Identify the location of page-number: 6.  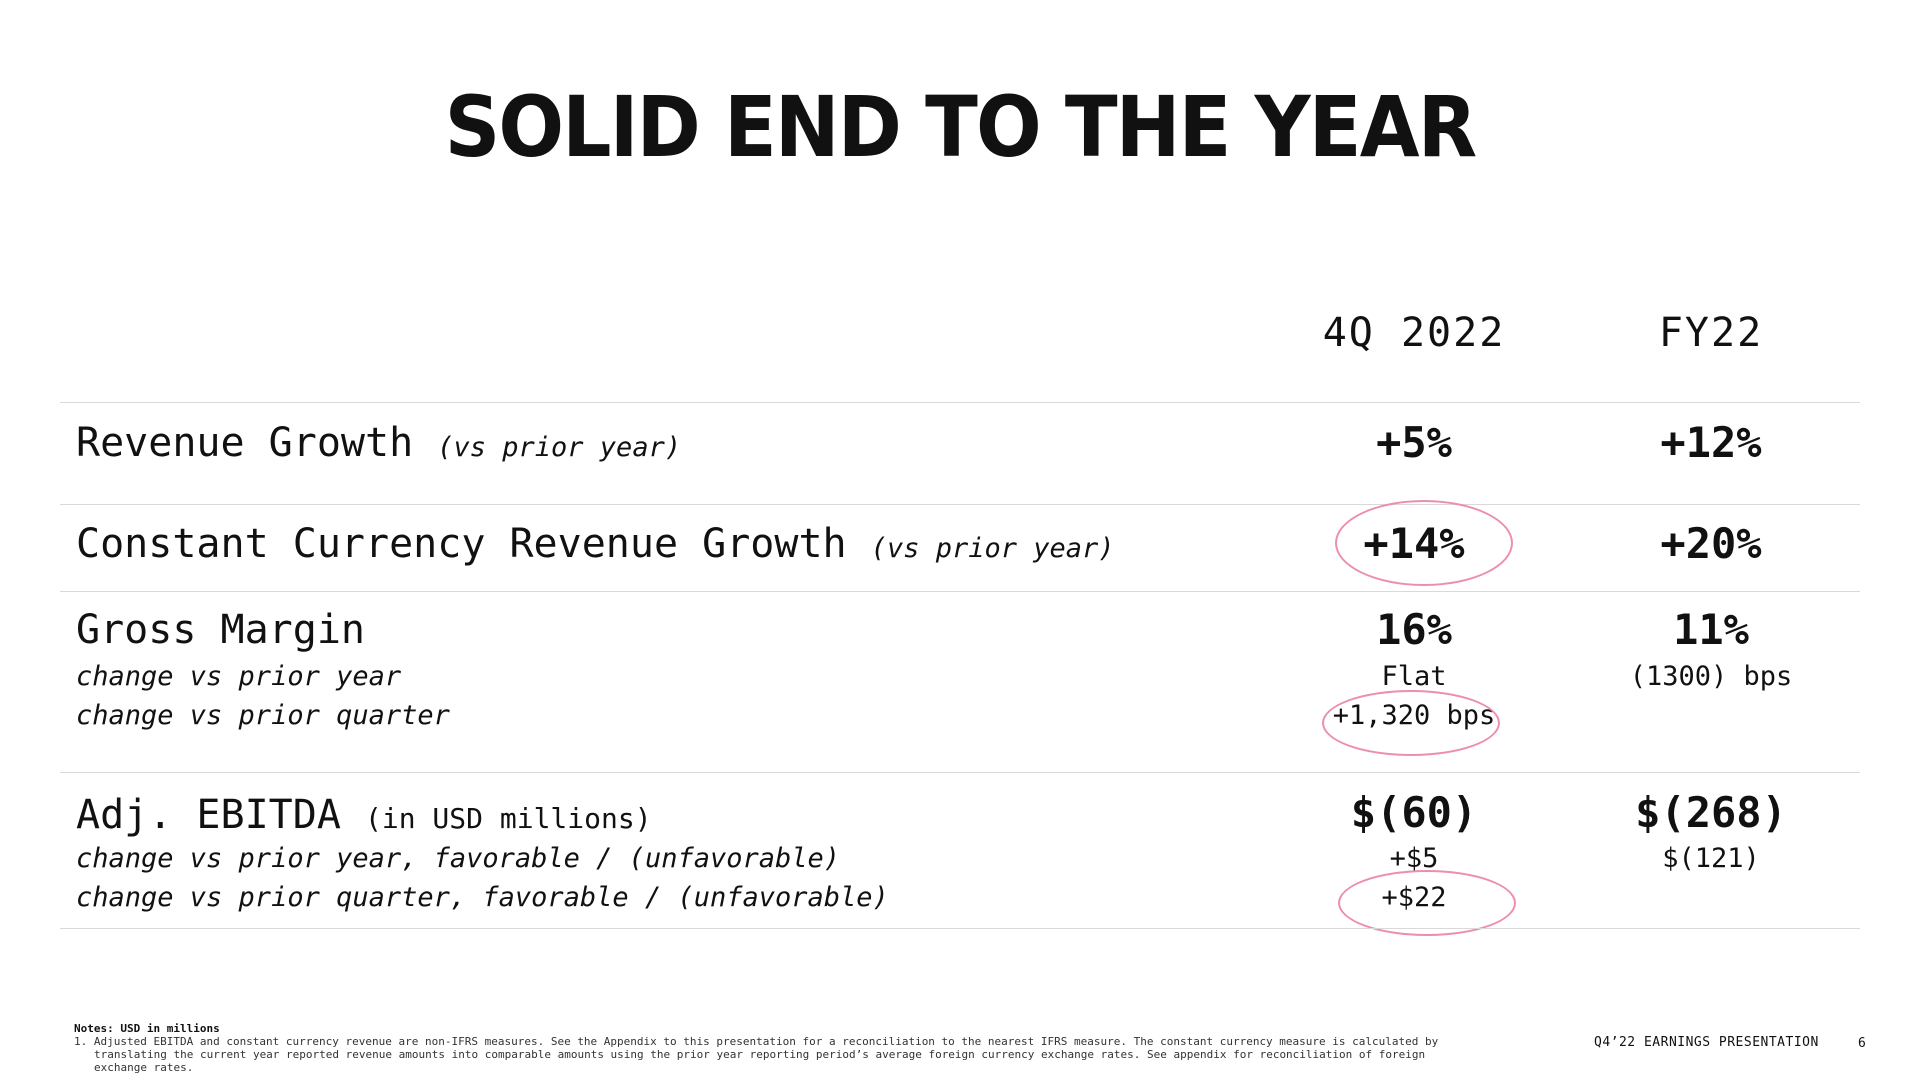
(1862, 1043).